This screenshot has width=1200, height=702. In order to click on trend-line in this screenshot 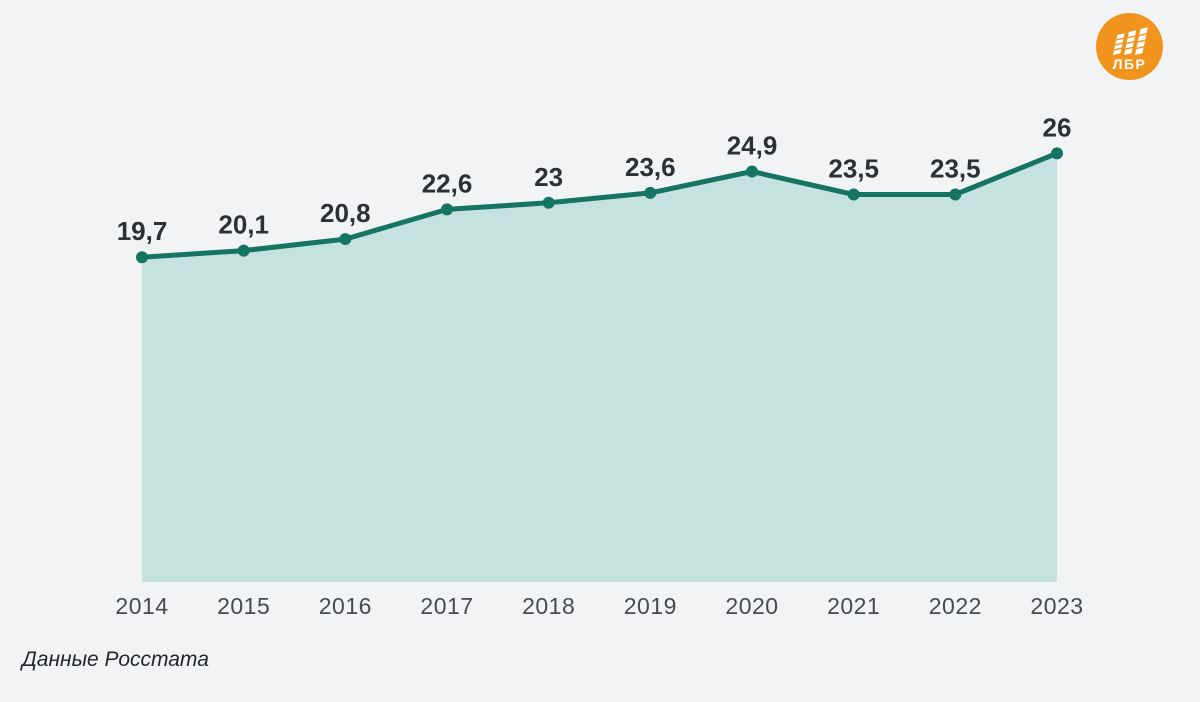, I will do `click(599, 205)`.